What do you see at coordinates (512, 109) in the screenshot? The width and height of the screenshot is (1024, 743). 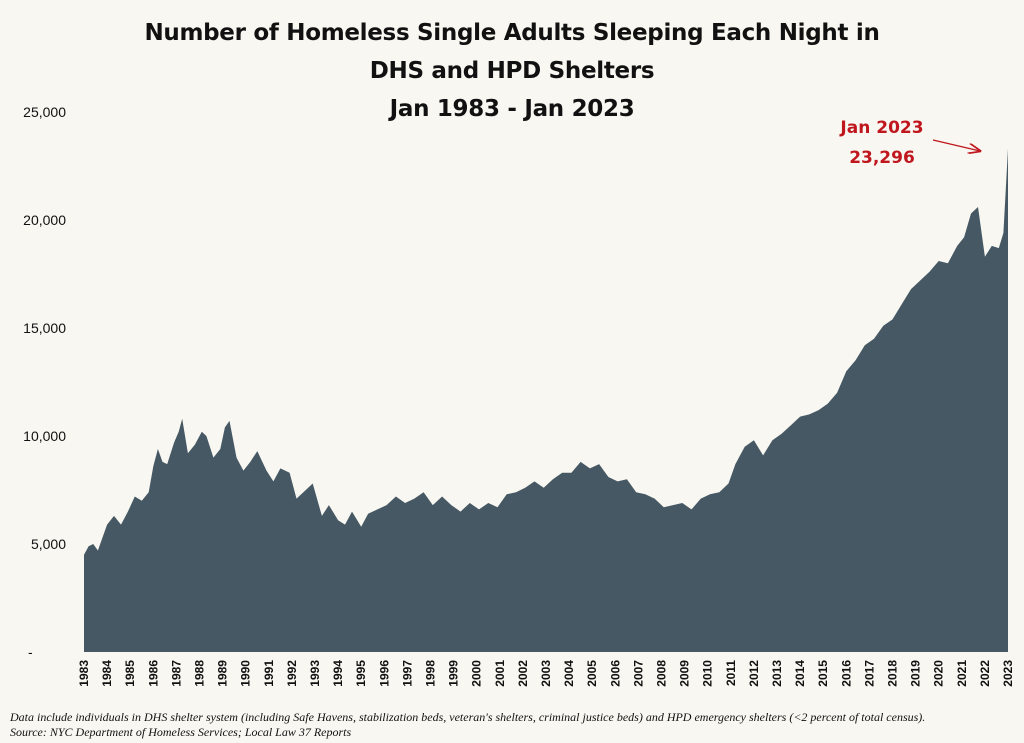 I see `chart-title-line-3: Jan 1983 - Jan 2023` at bounding box center [512, 109].